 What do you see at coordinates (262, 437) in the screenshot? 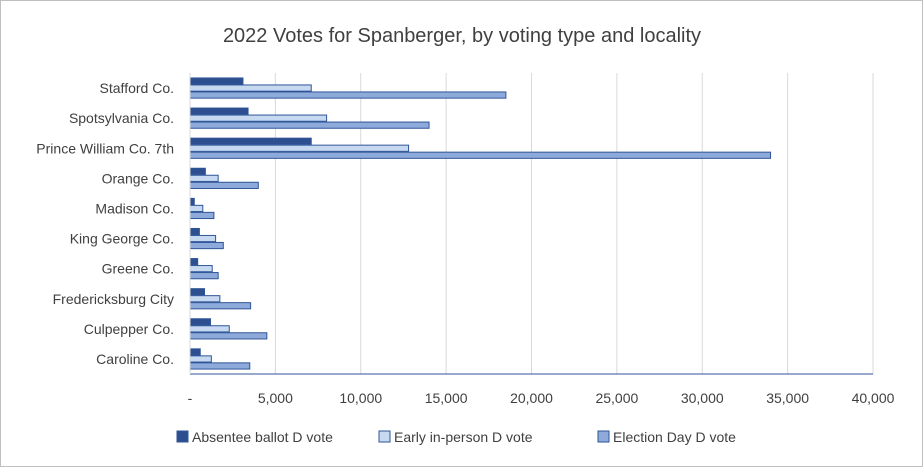
I see `legend-label: Absentee ballot D vote` at bounding box center [262, 437].